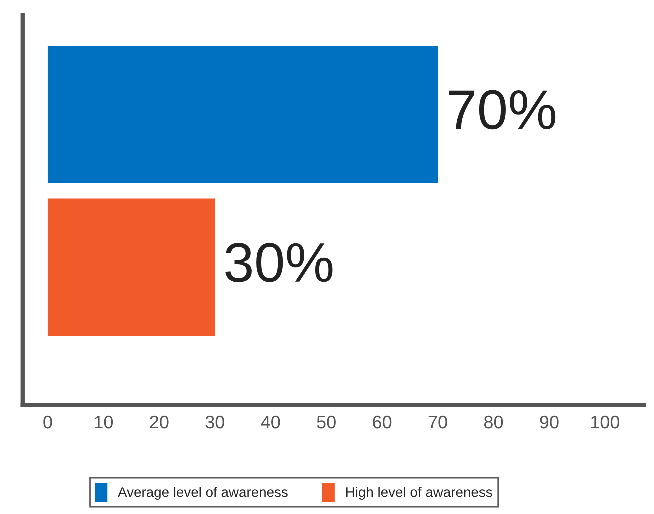 The width and height of the screenshot is (654, 514). I want to click on x-tick-label: 100, so click(606, 422).